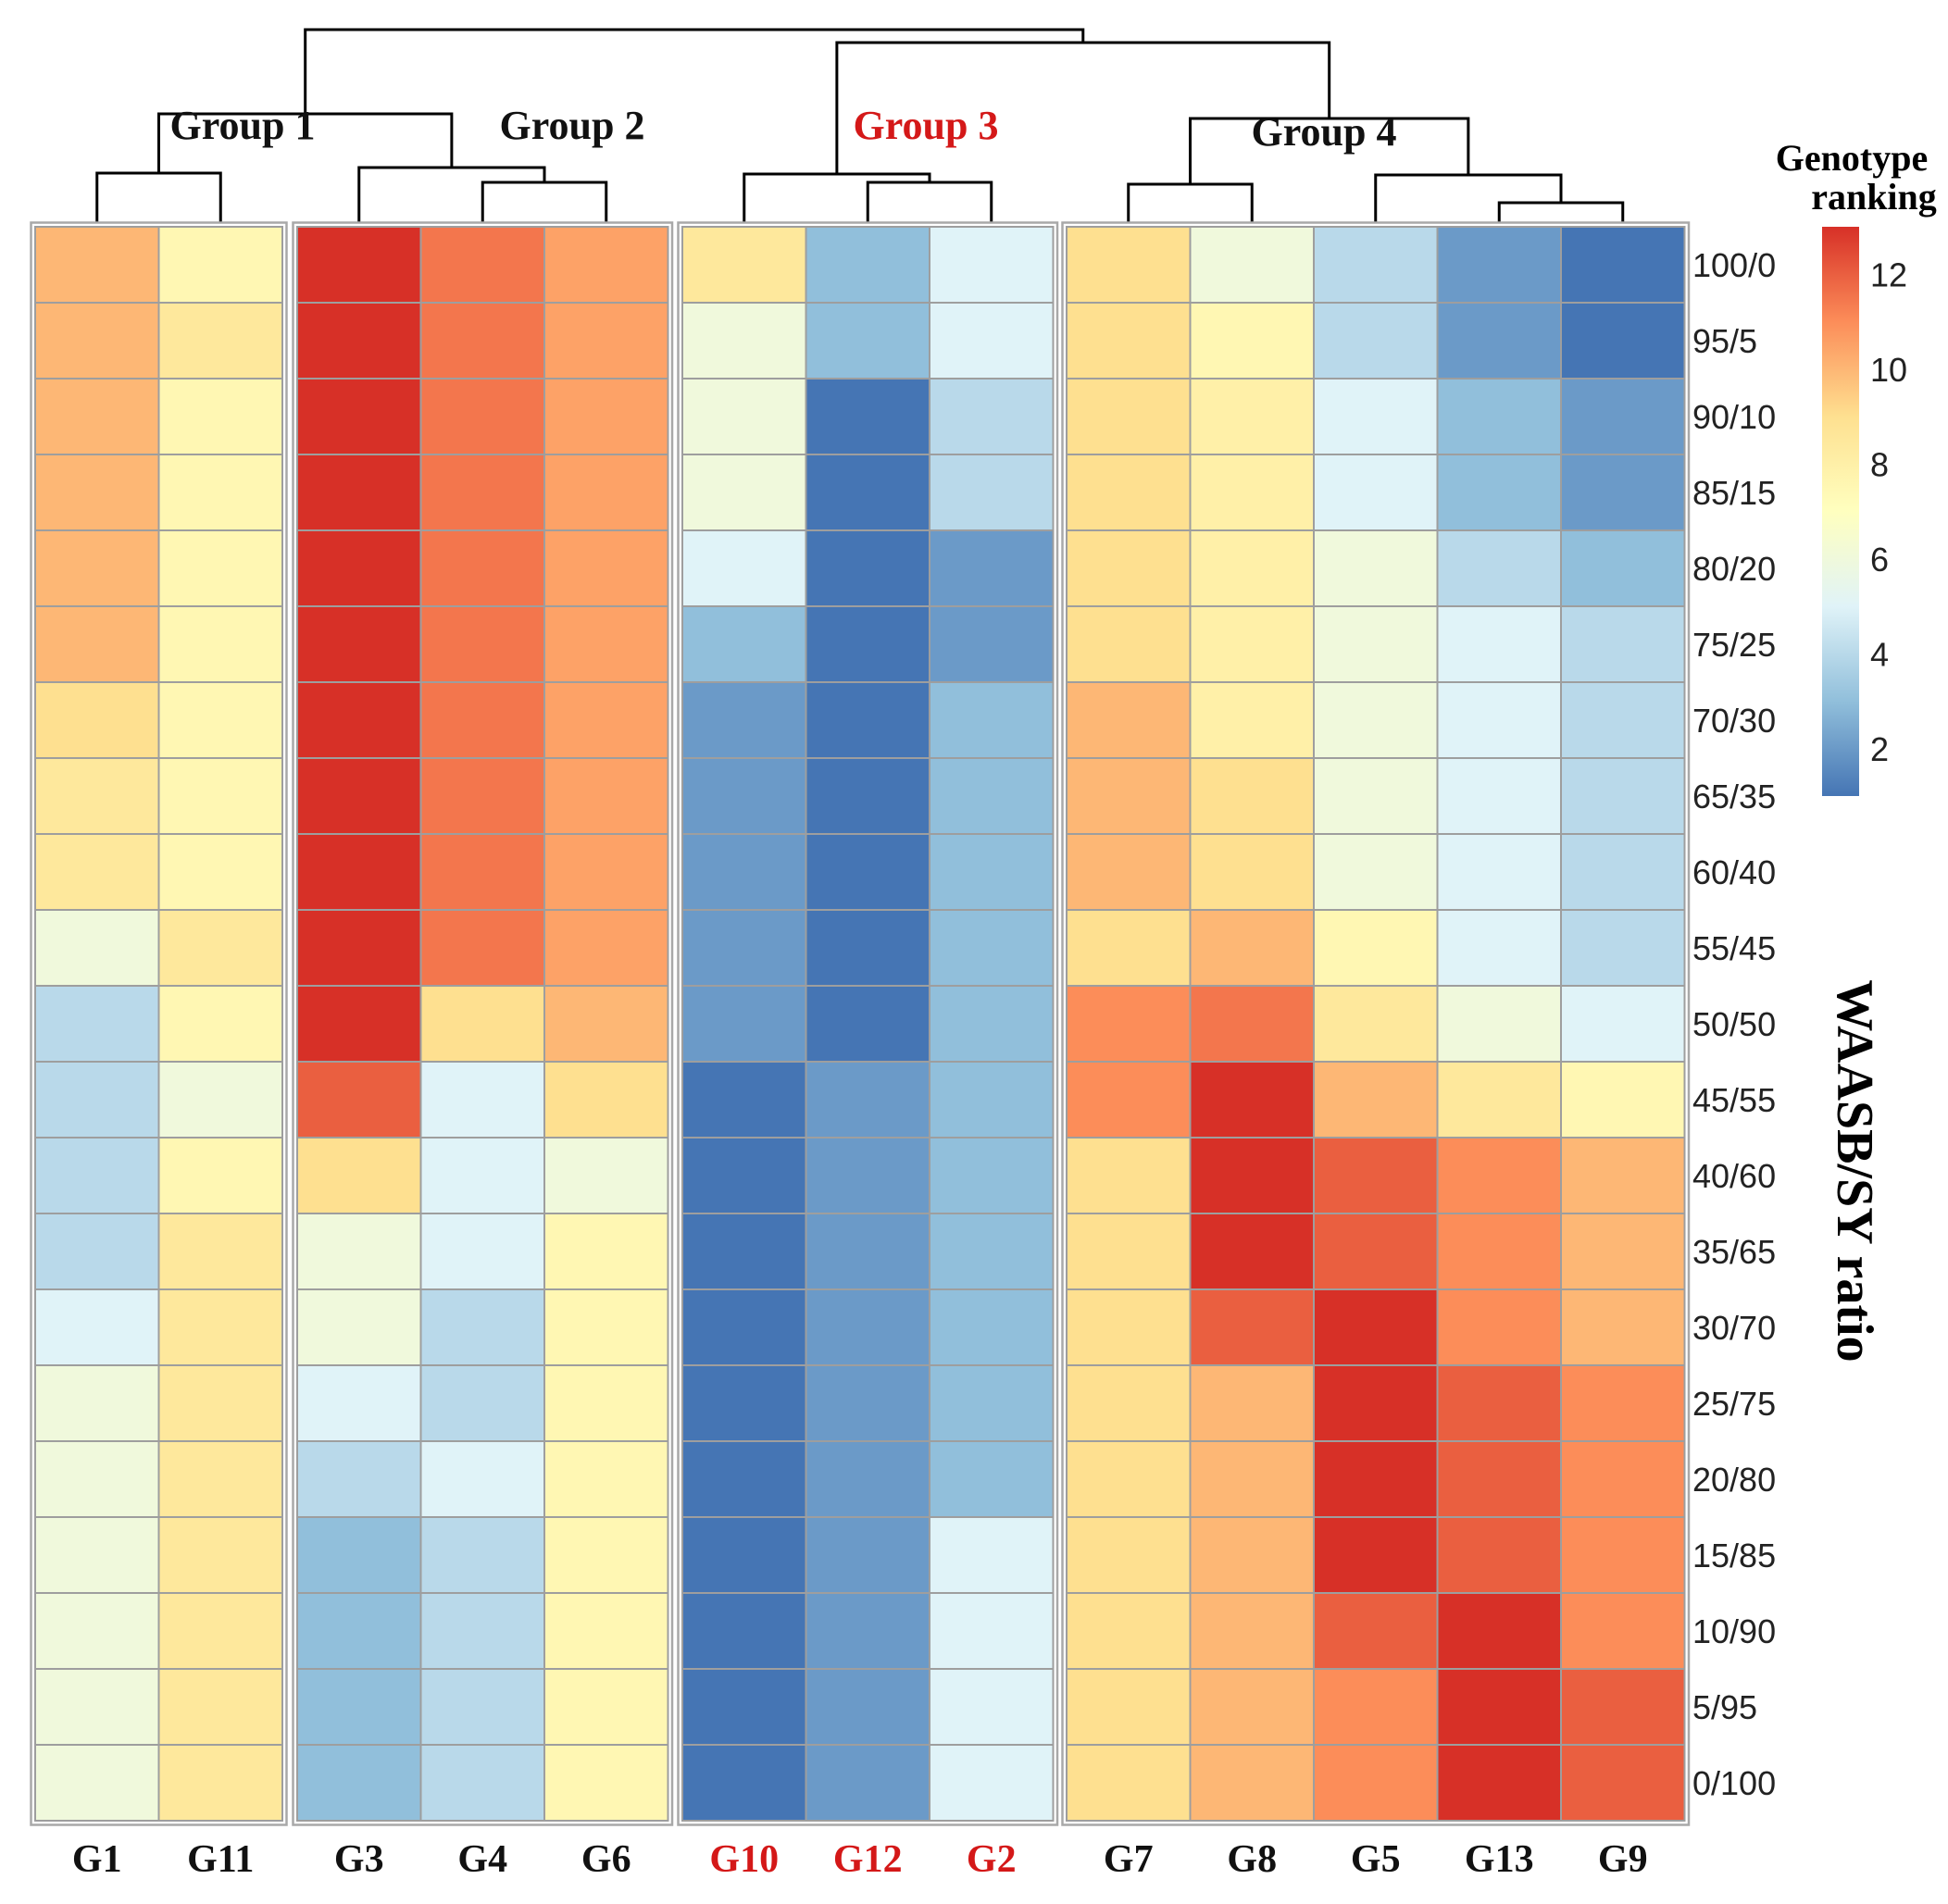  Describe the element at coordinates (1734, 1252) in the screenshot. I see `row-label: 35/65` at that location.